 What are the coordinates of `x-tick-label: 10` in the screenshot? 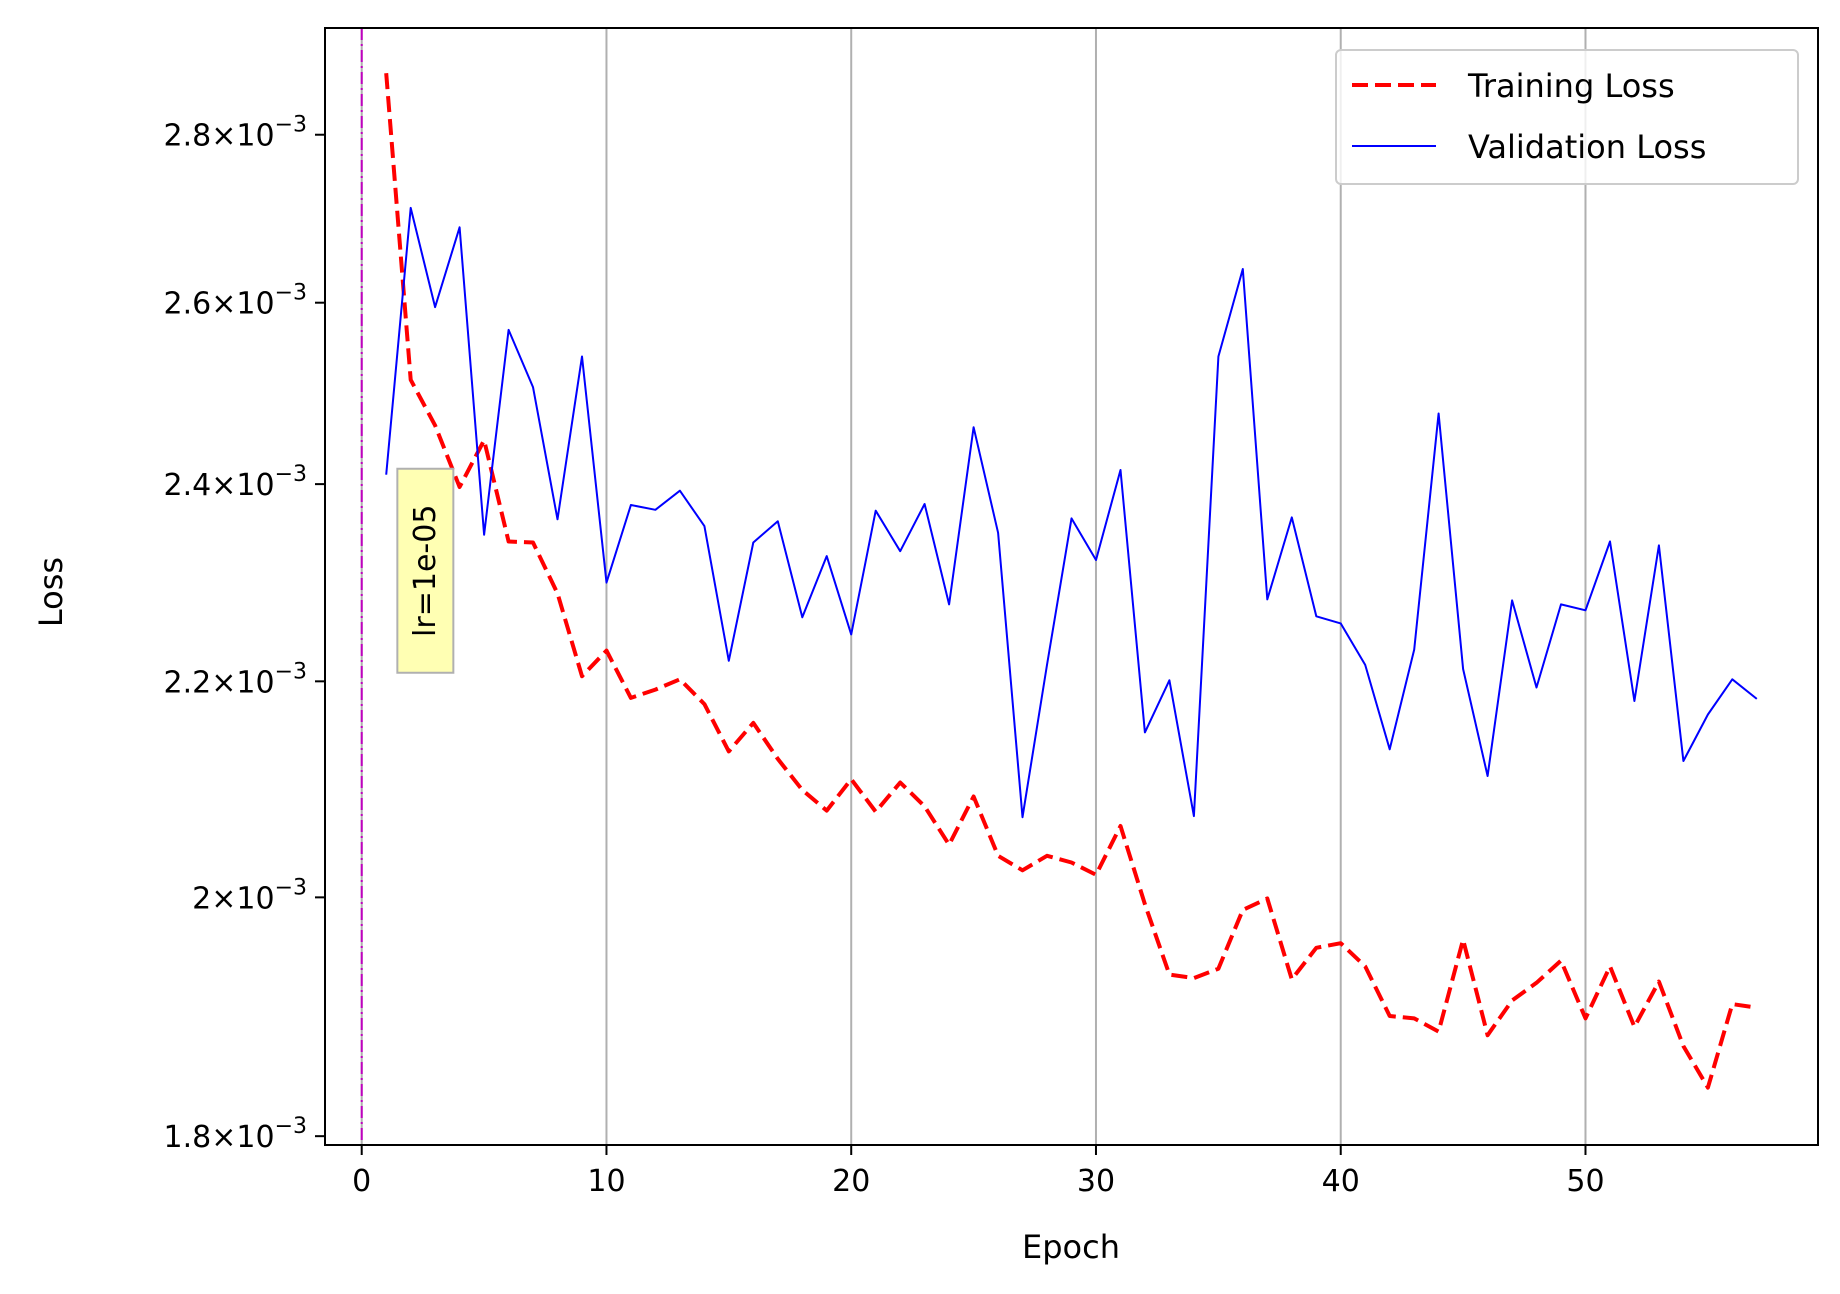 It's located at (606, 1181).